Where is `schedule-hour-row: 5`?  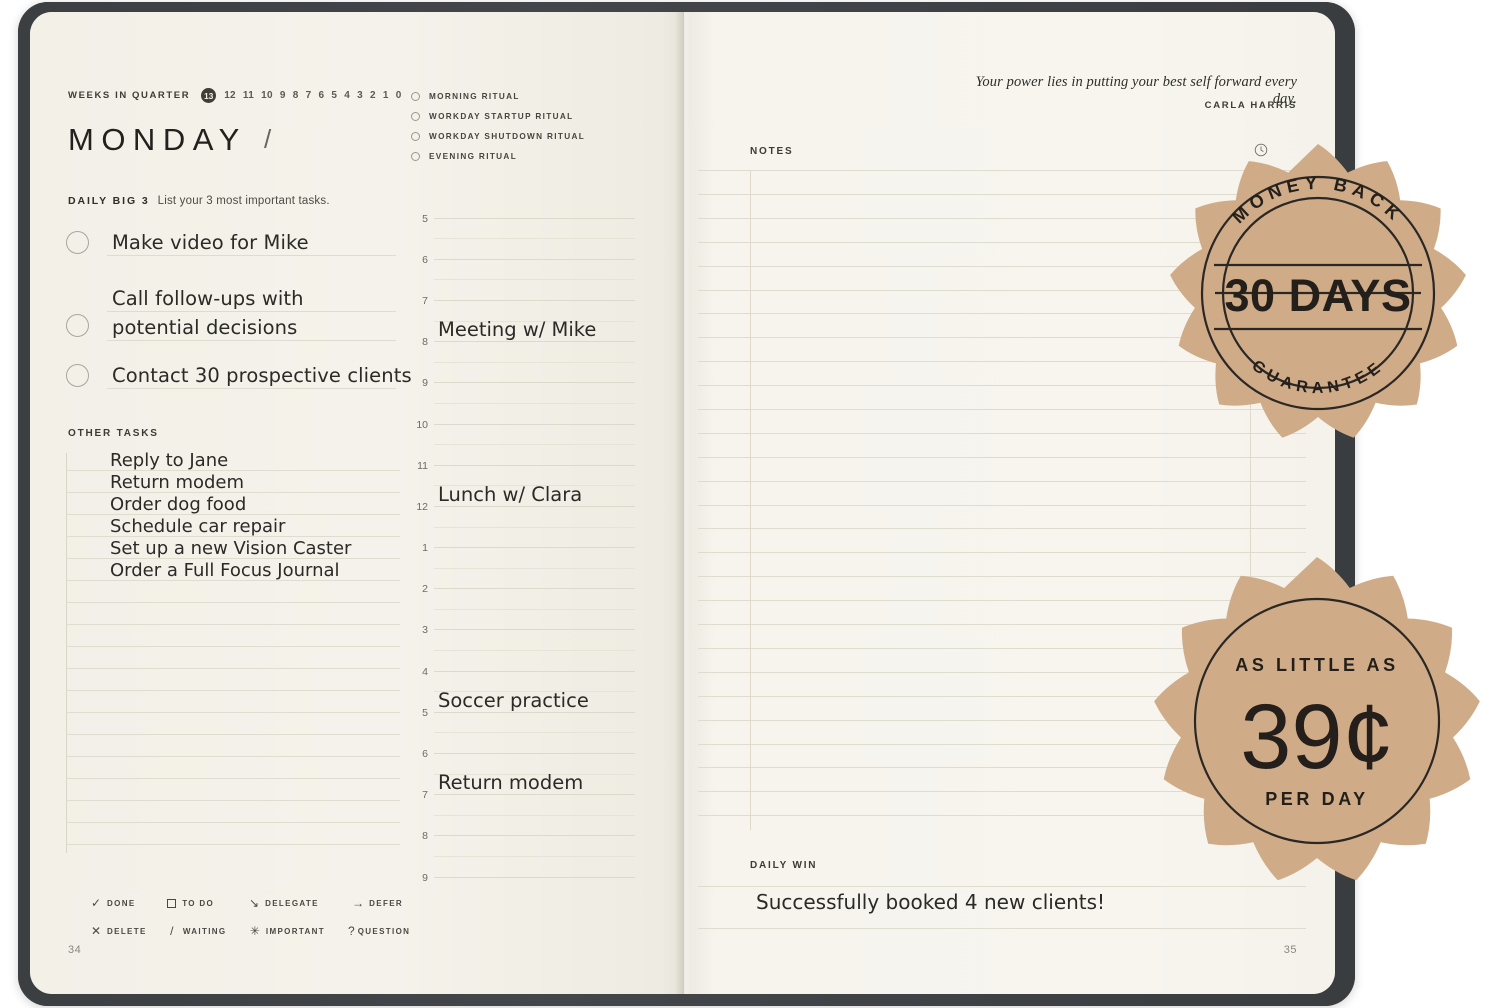
schedule-hour-row: 5 is located at coordinates (527, 211).